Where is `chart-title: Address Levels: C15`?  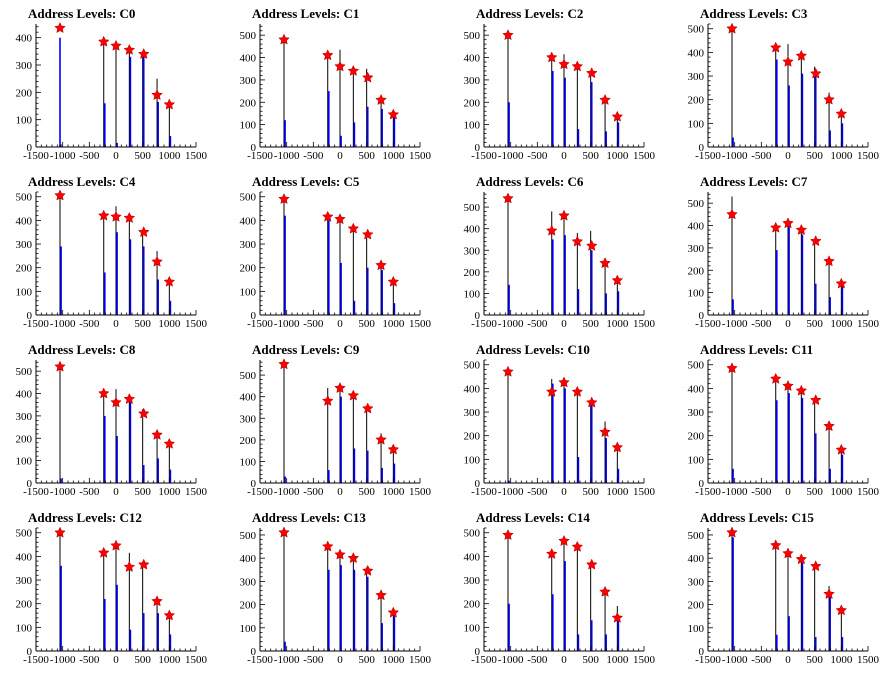 chart-title: Address Levels: C15 is located at coordinates (757, 517).